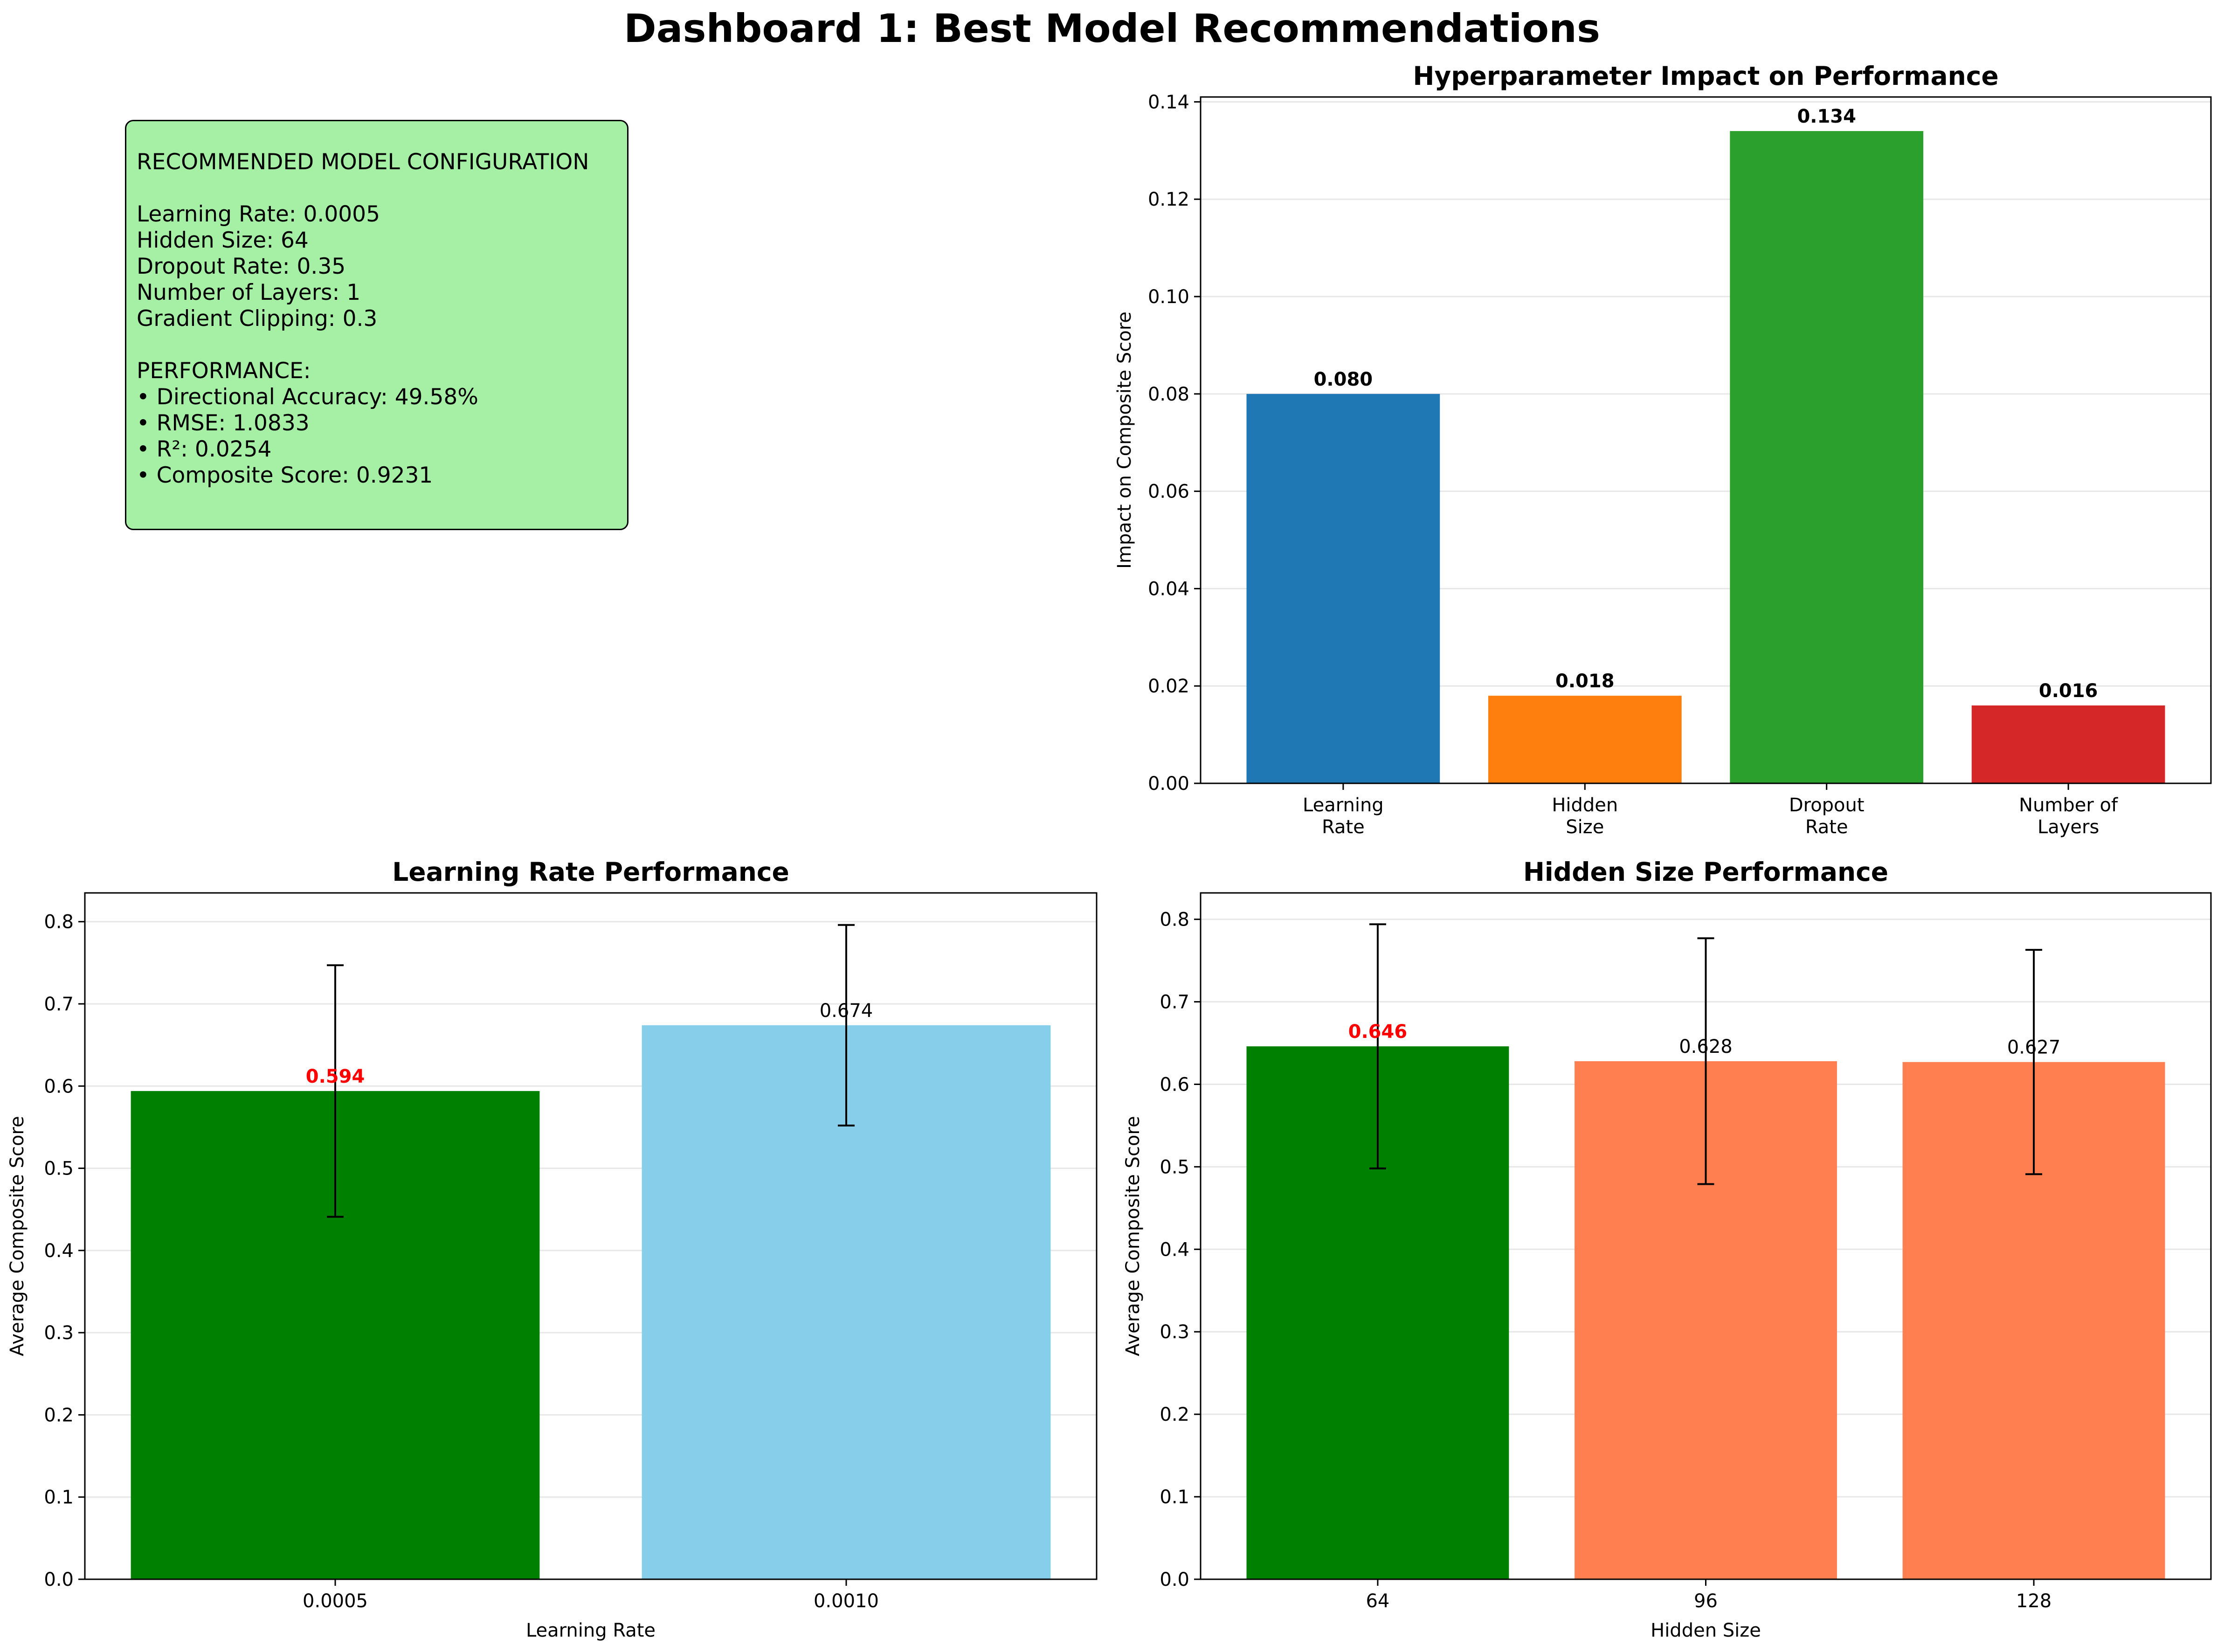  I want to click on config-dropout-rate: Dropout Rate: 0.35, so click(241, 266).